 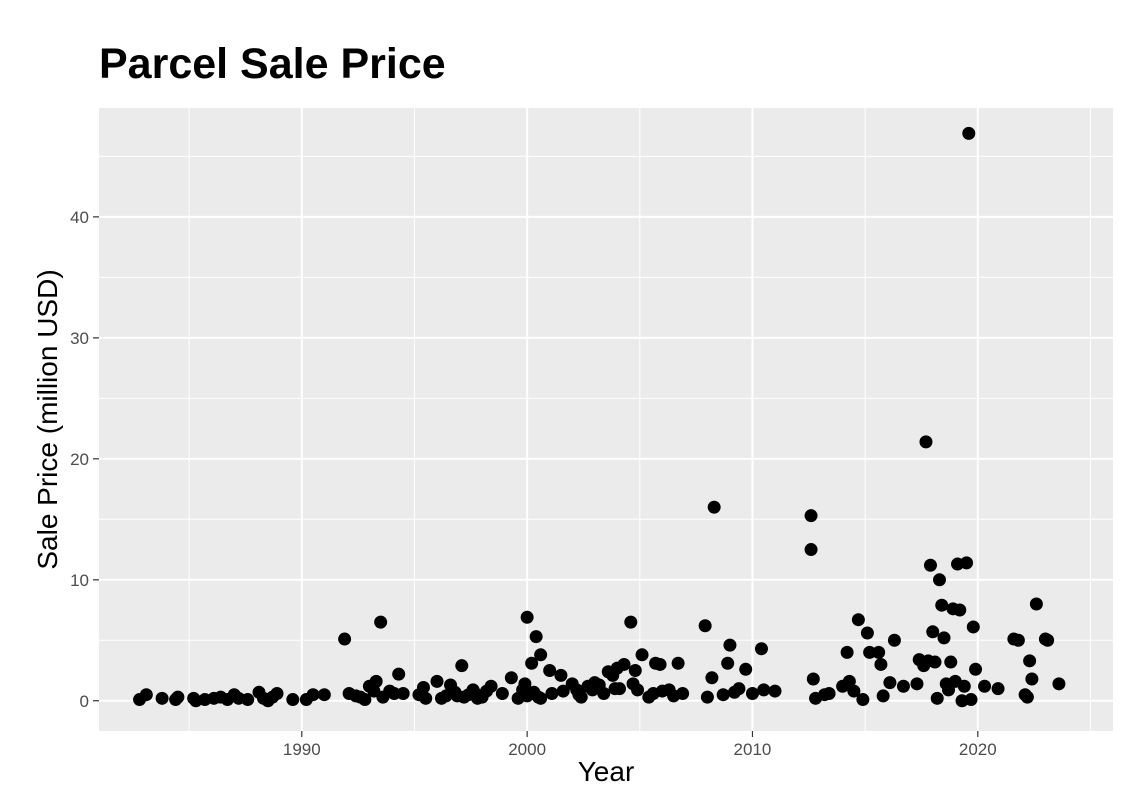 What do you see at coordinates (978, 749) in the screenshot?
I see `x-tick-label: 2020` at bounding box center [978, 749].